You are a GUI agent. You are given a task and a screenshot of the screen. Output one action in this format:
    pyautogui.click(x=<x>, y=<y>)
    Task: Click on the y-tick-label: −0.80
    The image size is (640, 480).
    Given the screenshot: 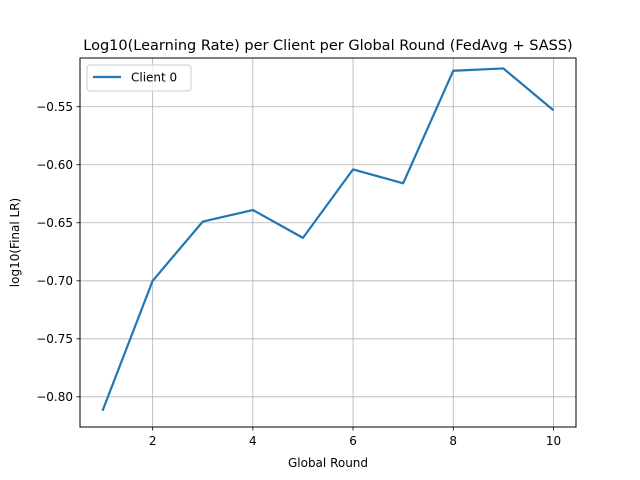 What is the action you would take?
    pyautogui.click(x=54, y=397)
    